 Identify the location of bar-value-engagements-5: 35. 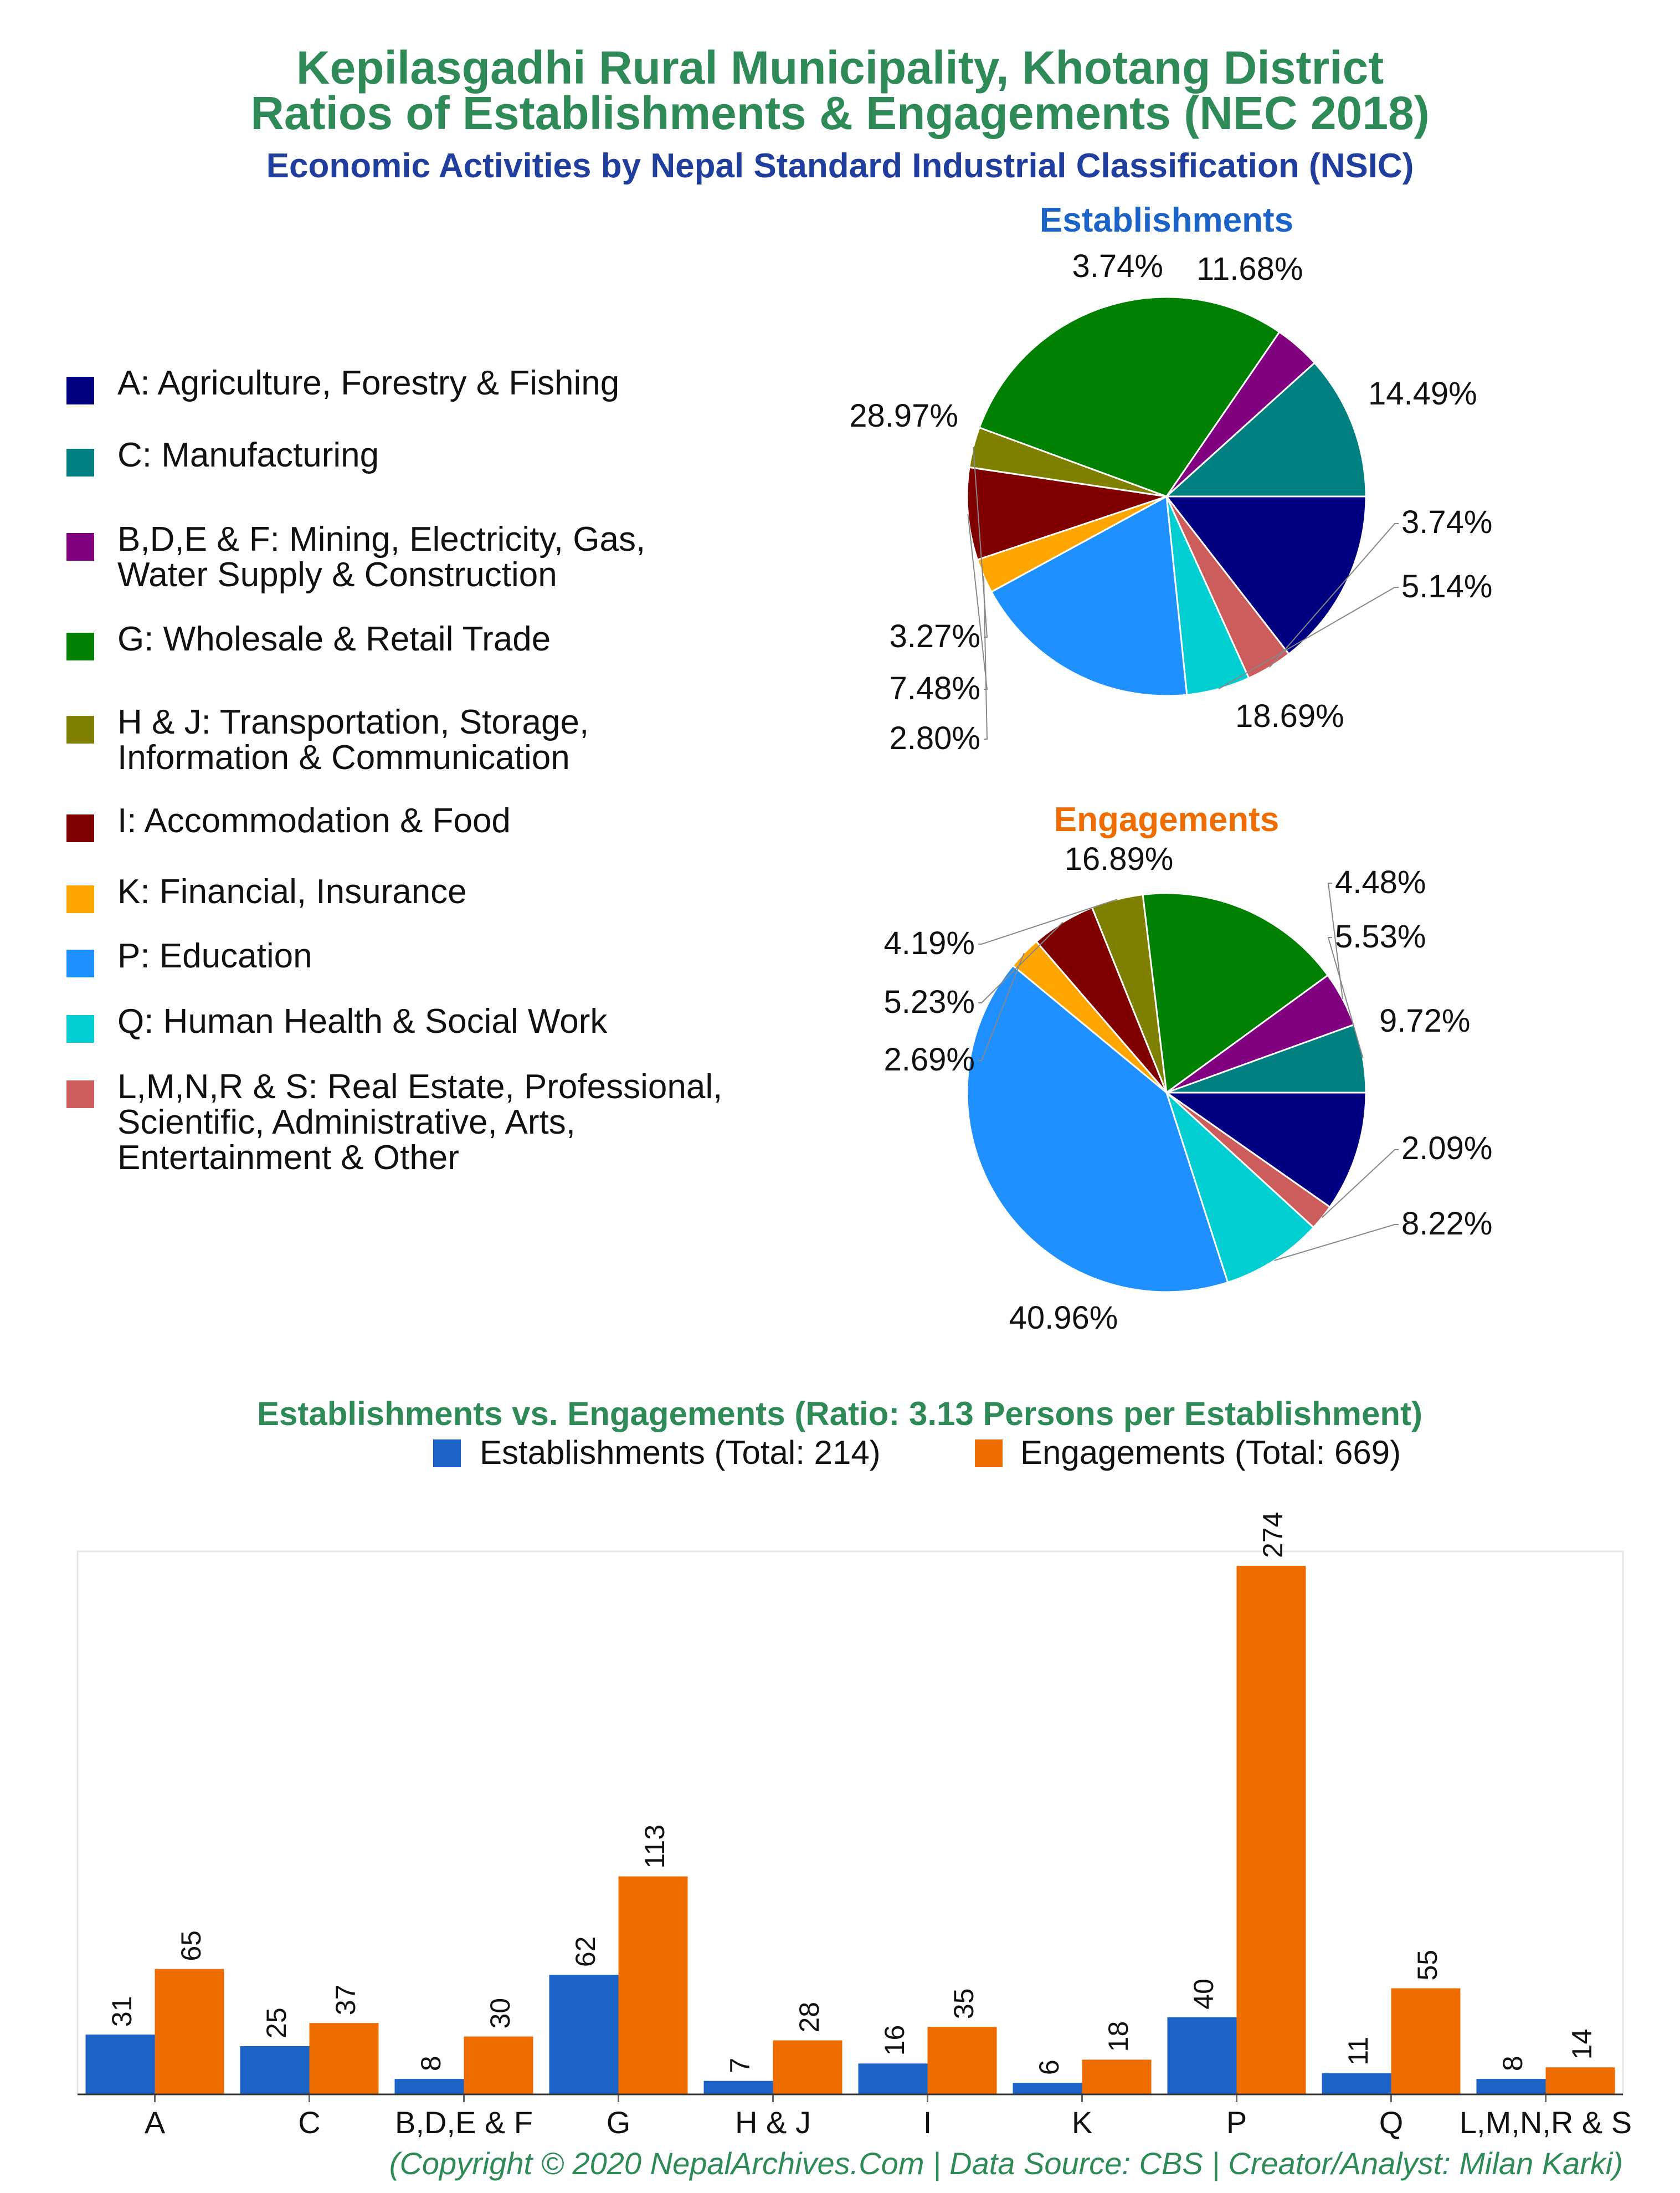
(963, 2004).